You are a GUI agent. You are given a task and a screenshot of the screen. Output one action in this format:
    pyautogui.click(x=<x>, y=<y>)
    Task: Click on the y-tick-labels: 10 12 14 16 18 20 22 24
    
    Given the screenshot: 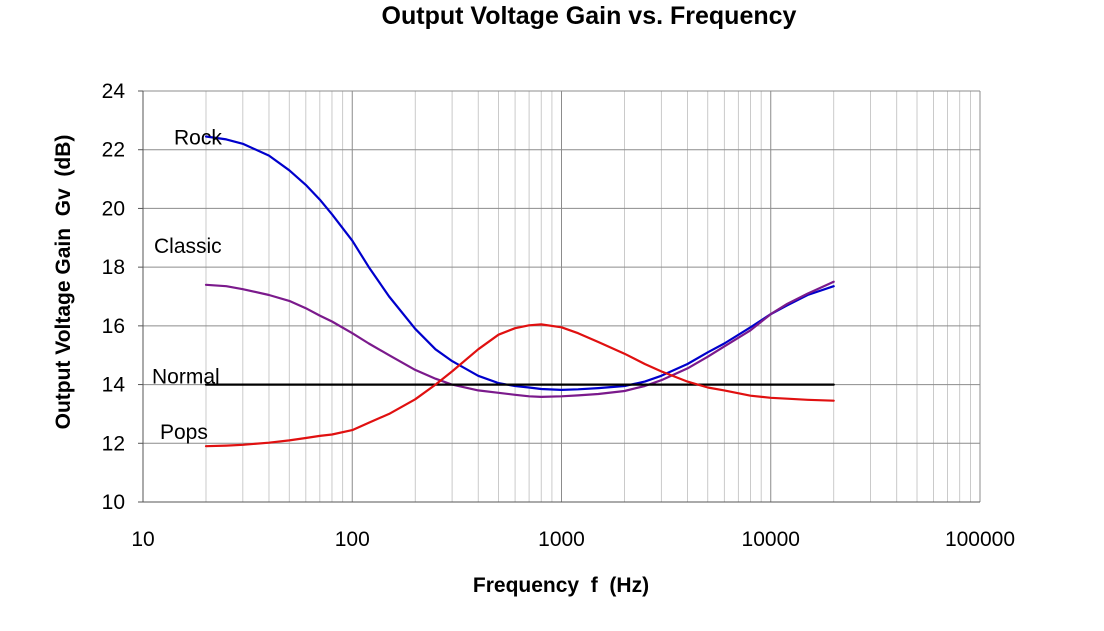 What is the action you would take?
    pyautogui.click(x=114, y=297)
    